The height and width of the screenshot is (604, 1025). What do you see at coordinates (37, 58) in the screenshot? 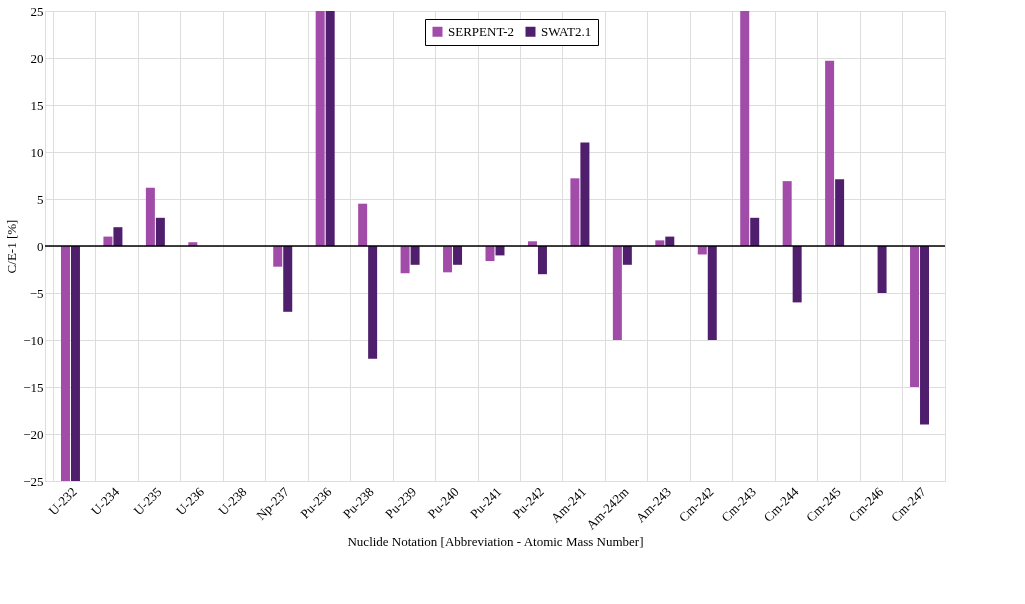
I see `y-tick-label: 20` at bounding box center [37, 58].